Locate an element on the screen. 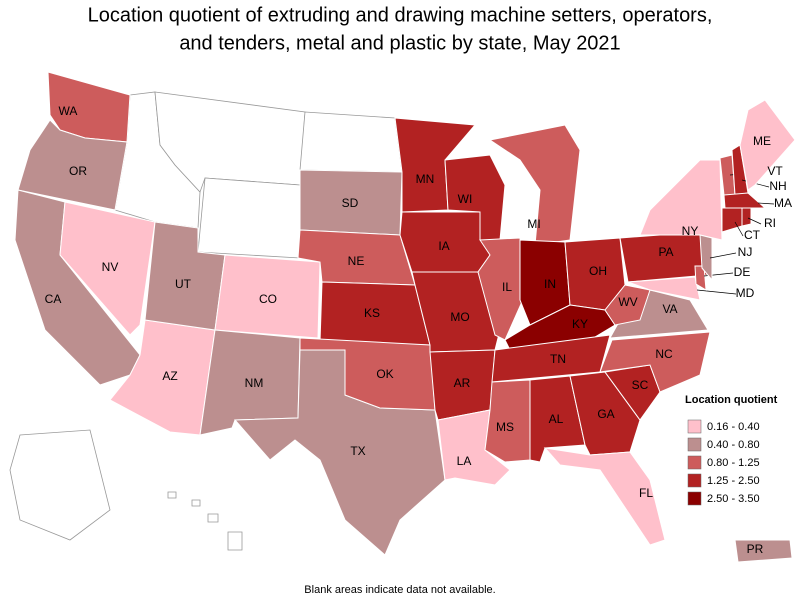 This screenshot has width=800, height=600. legend-label: 0.80 - 1.25 is located at coordinates (733, 463).